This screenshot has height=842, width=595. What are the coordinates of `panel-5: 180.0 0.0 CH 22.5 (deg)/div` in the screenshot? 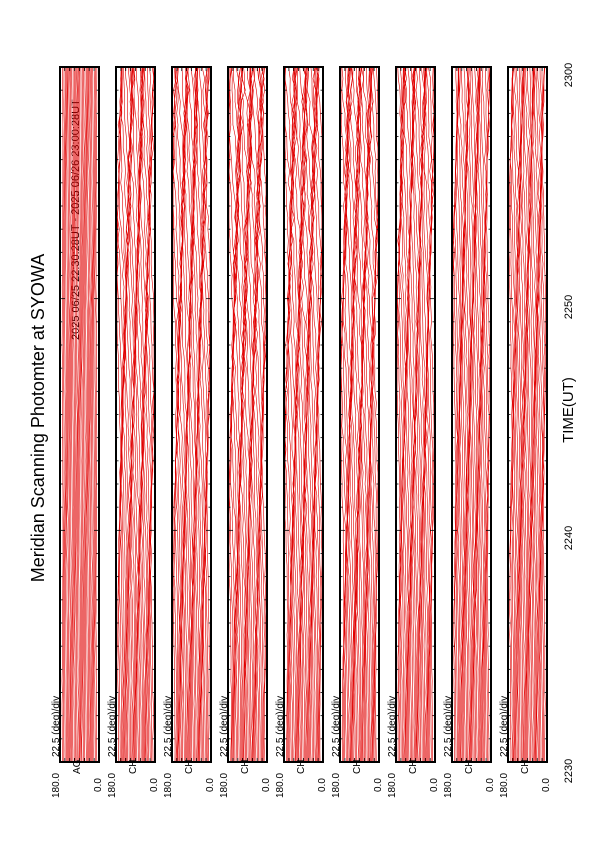 It's located at (301, 432).